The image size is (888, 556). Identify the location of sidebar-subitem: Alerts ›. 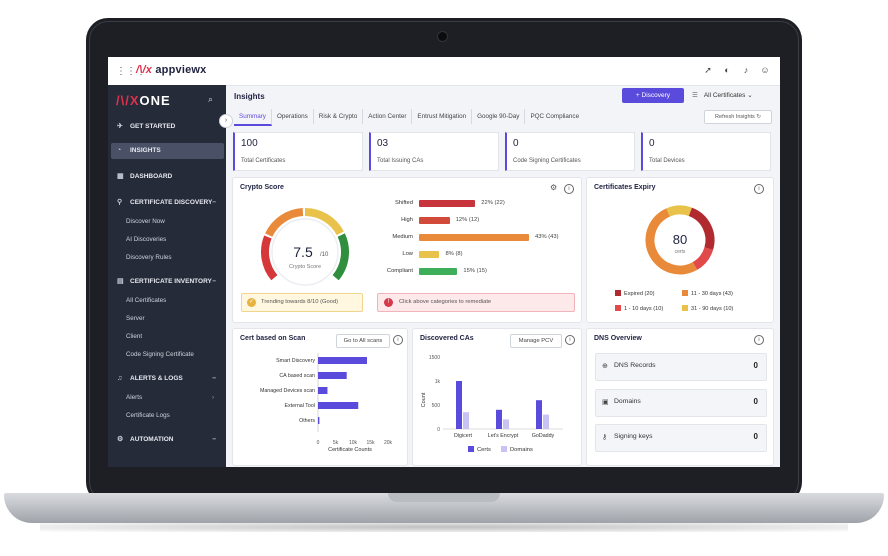
(170, 398).